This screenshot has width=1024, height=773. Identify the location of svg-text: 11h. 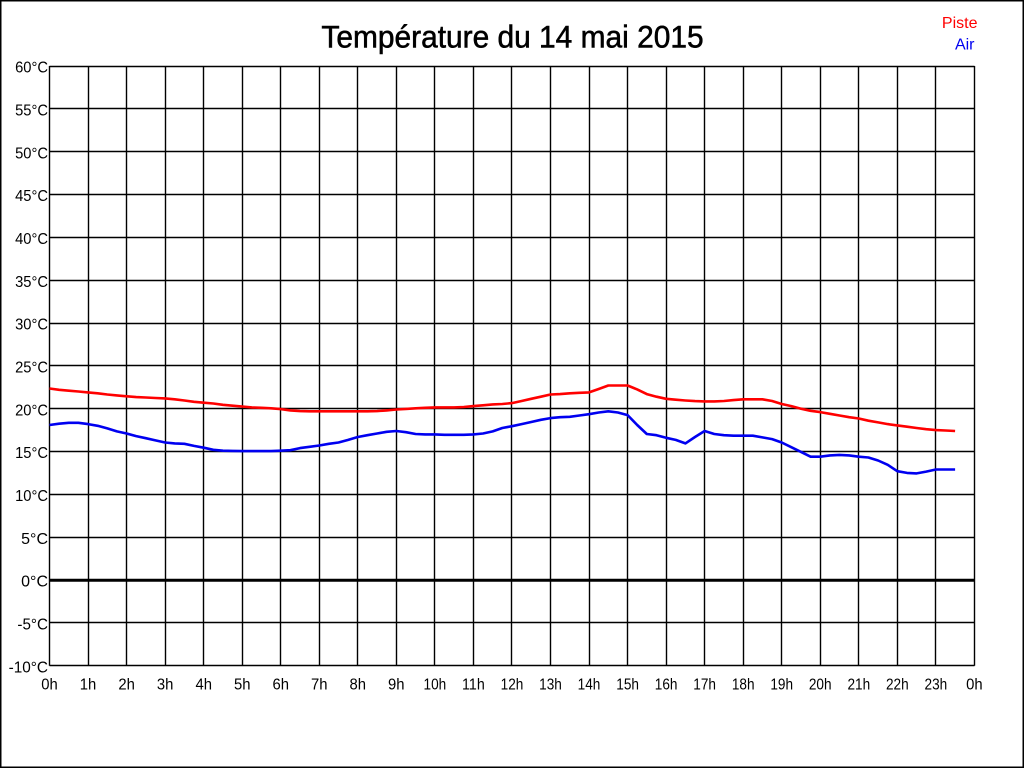
(473, 684).